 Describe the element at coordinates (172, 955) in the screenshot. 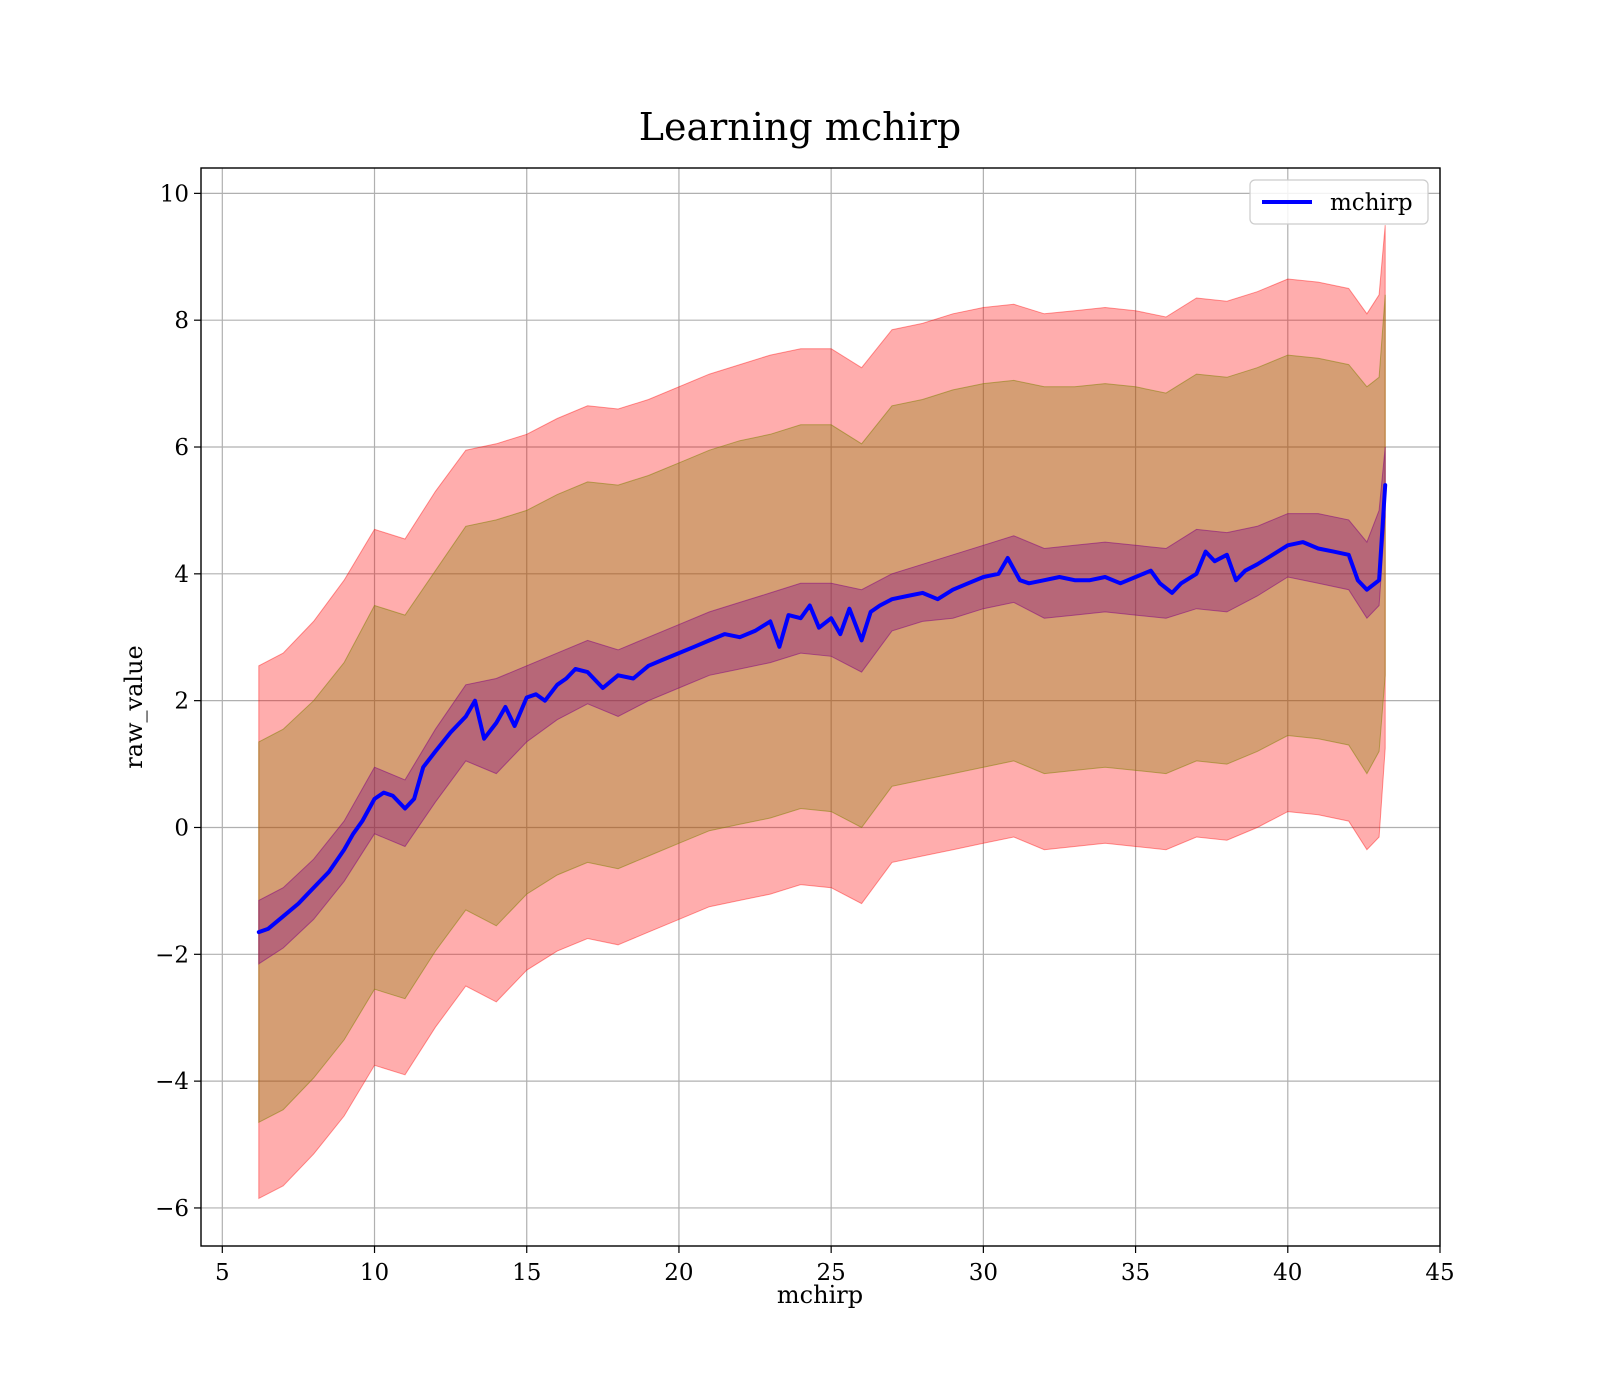

I see `y-tick-label: −2` at that location.